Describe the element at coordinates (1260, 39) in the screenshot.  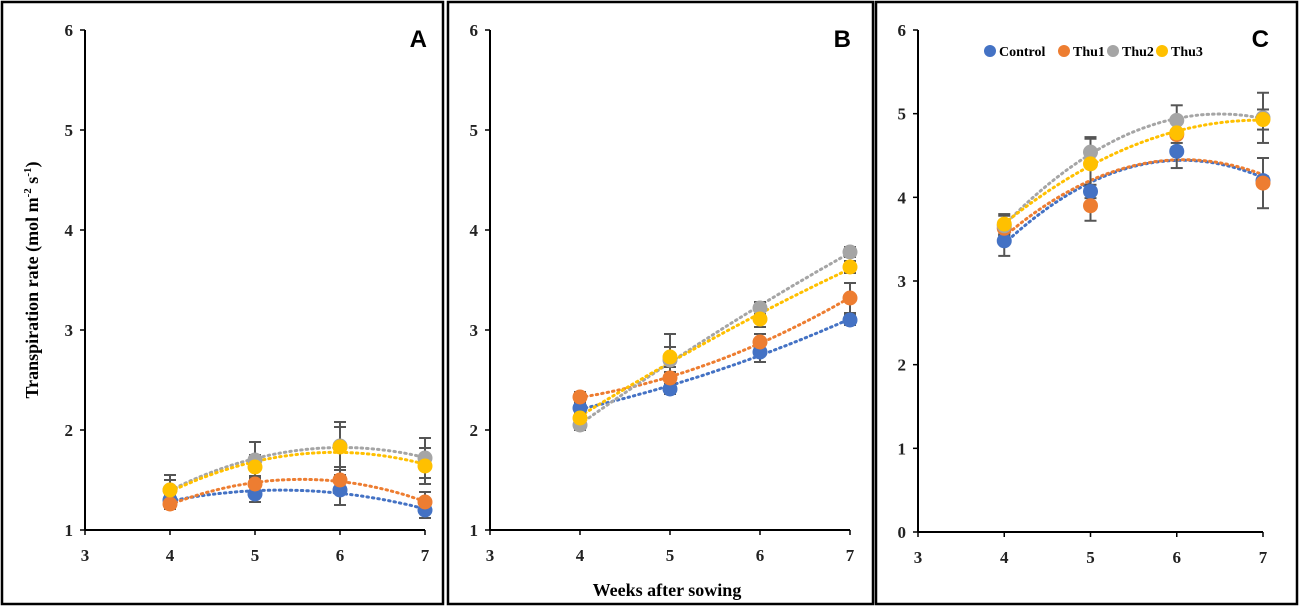
I see `panel-label: C` at that location.